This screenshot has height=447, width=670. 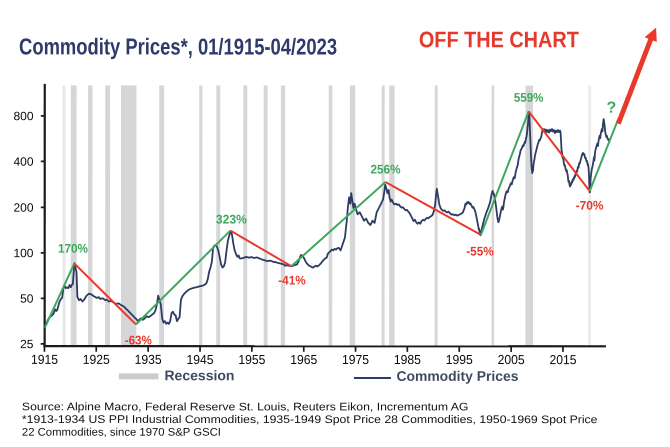 What do you see at coordinates (529, 98) in the screenshot?
I see `svg-text: 559%` at bounding box center [529, 98].